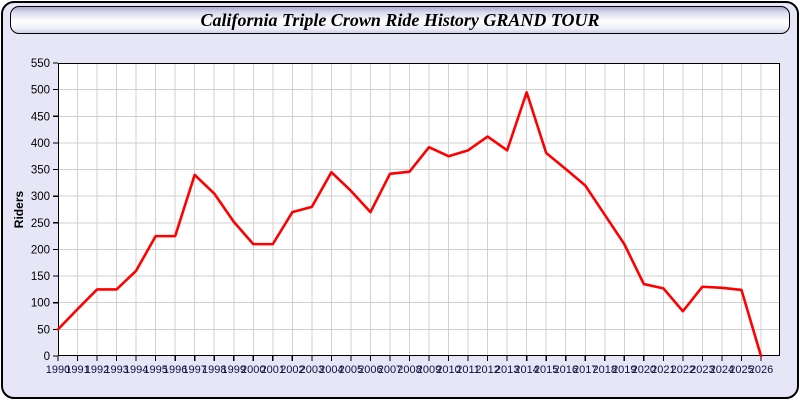  I want to click on svg-text: 1991, so click(77, 370).